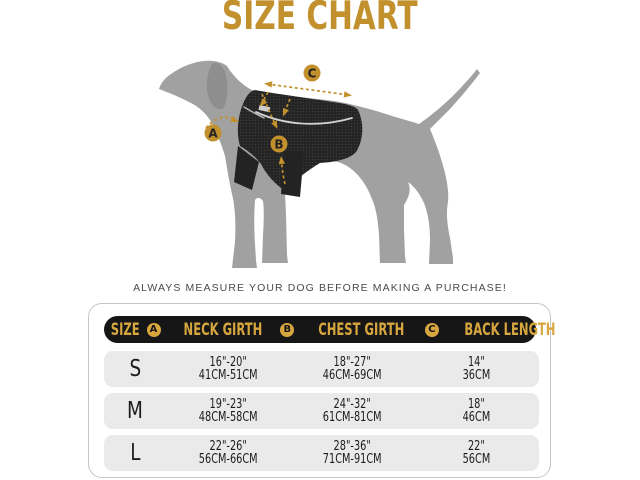 The width and height of the screenshot is (640, 480). What do you see at coordinates (352, 417) in the screenshot?
I see `value-cm: 61CM-81CM` at bounding box center [352, 417].